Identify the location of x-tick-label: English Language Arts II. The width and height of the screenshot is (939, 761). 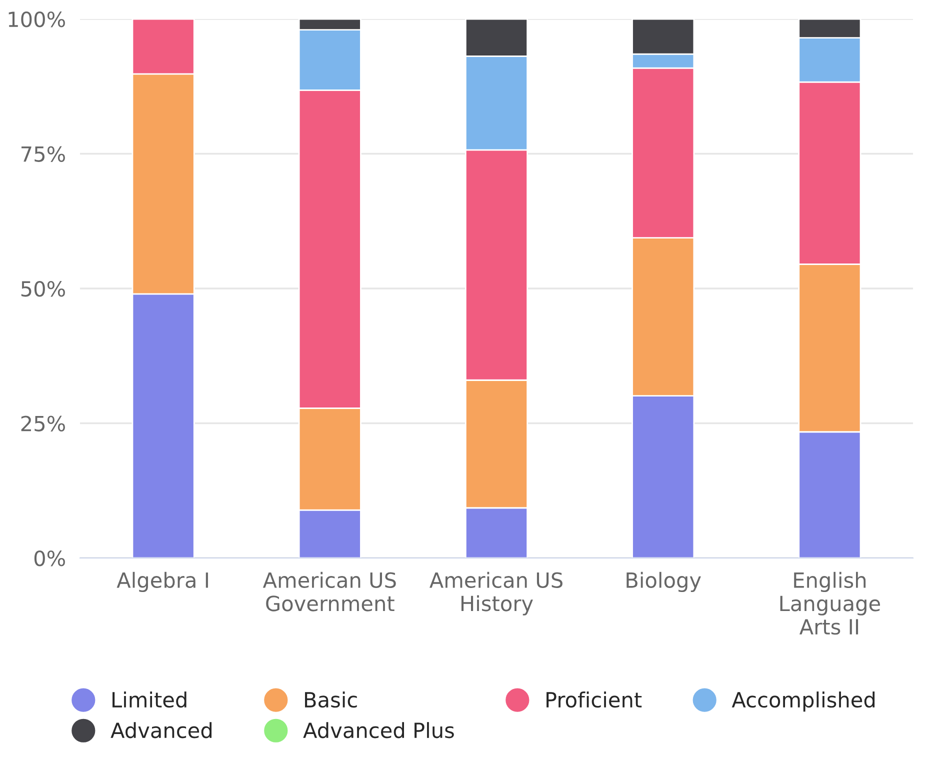
(830, 603).